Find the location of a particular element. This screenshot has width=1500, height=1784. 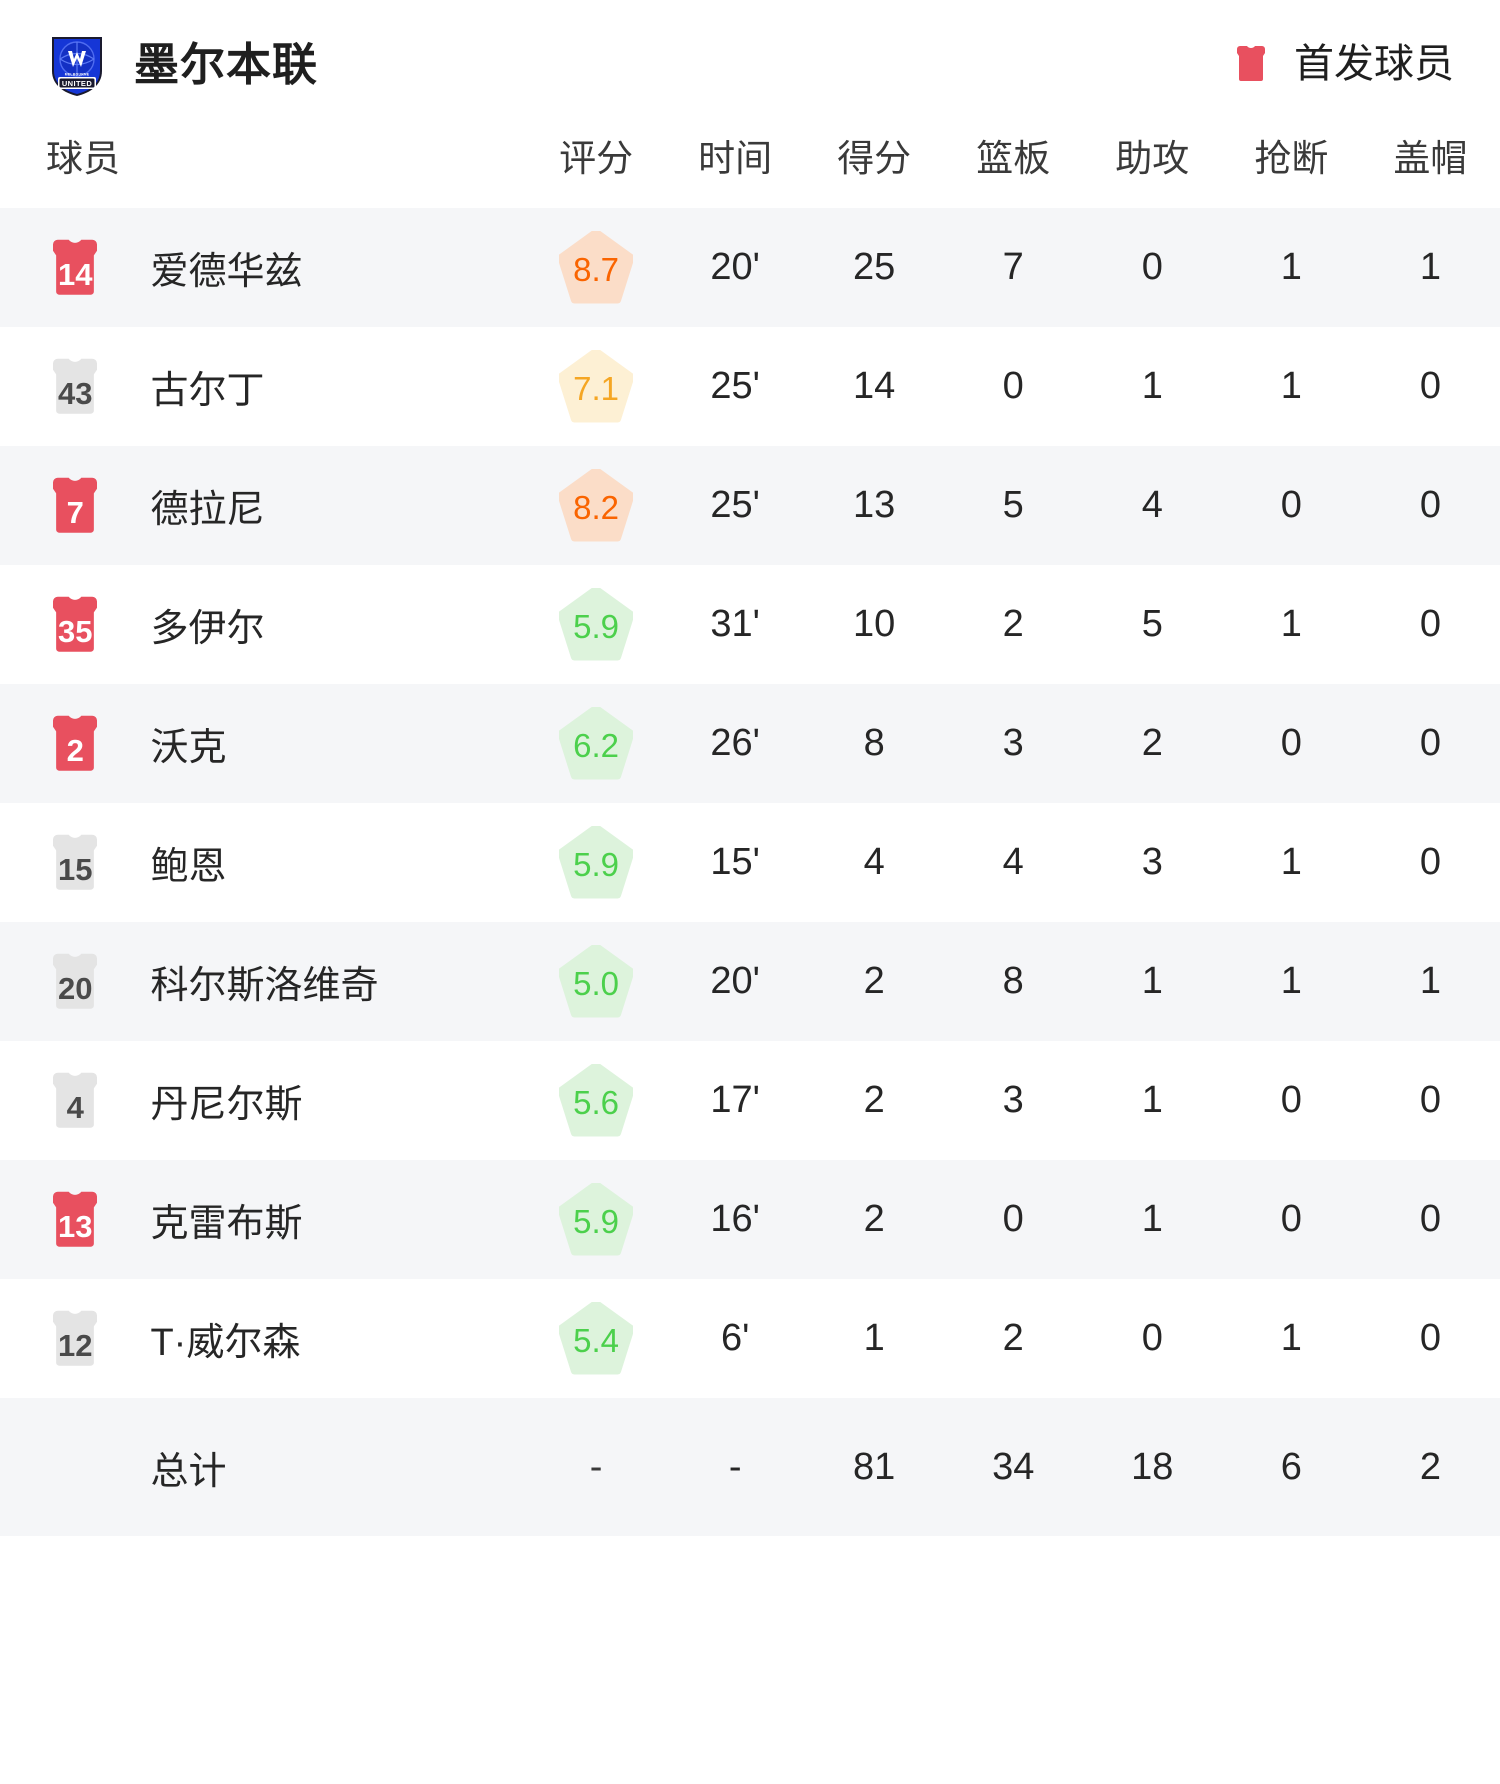

player-jersey-cell: 7 is located at coordinates (75, 505).